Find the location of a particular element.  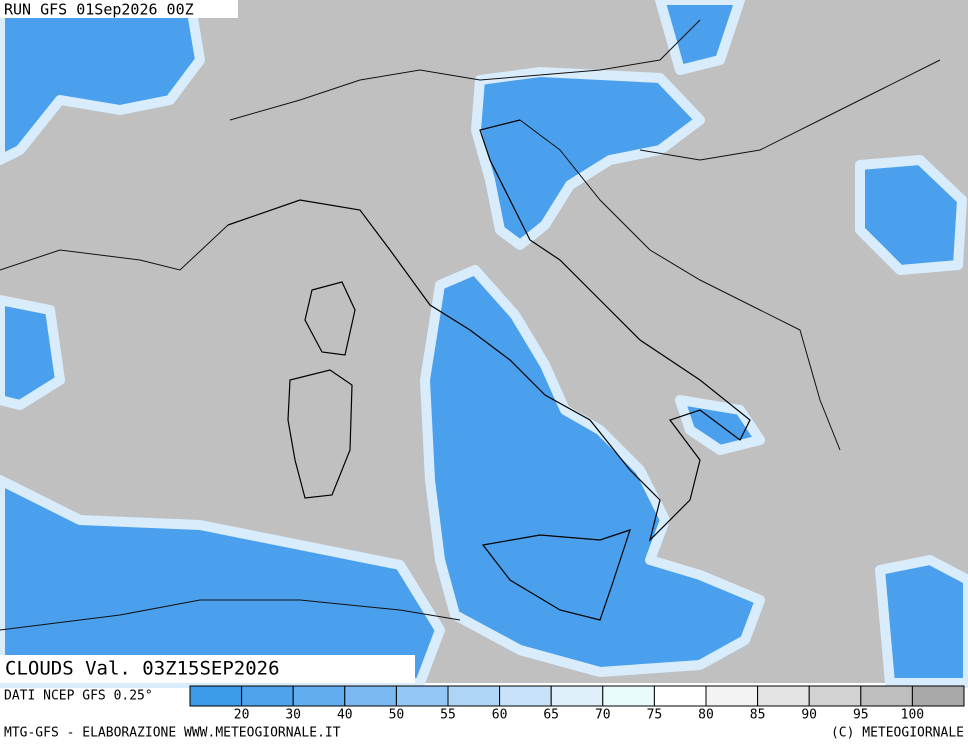

run-box is located at coordinates (119, 9).